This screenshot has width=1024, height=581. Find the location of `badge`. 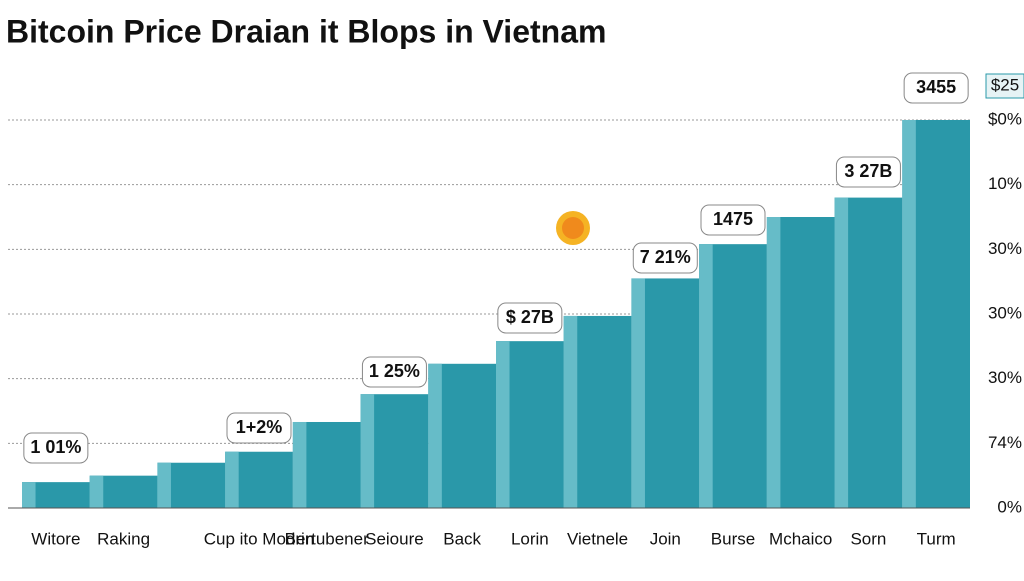

badge is located at coordinates (1004, 86).